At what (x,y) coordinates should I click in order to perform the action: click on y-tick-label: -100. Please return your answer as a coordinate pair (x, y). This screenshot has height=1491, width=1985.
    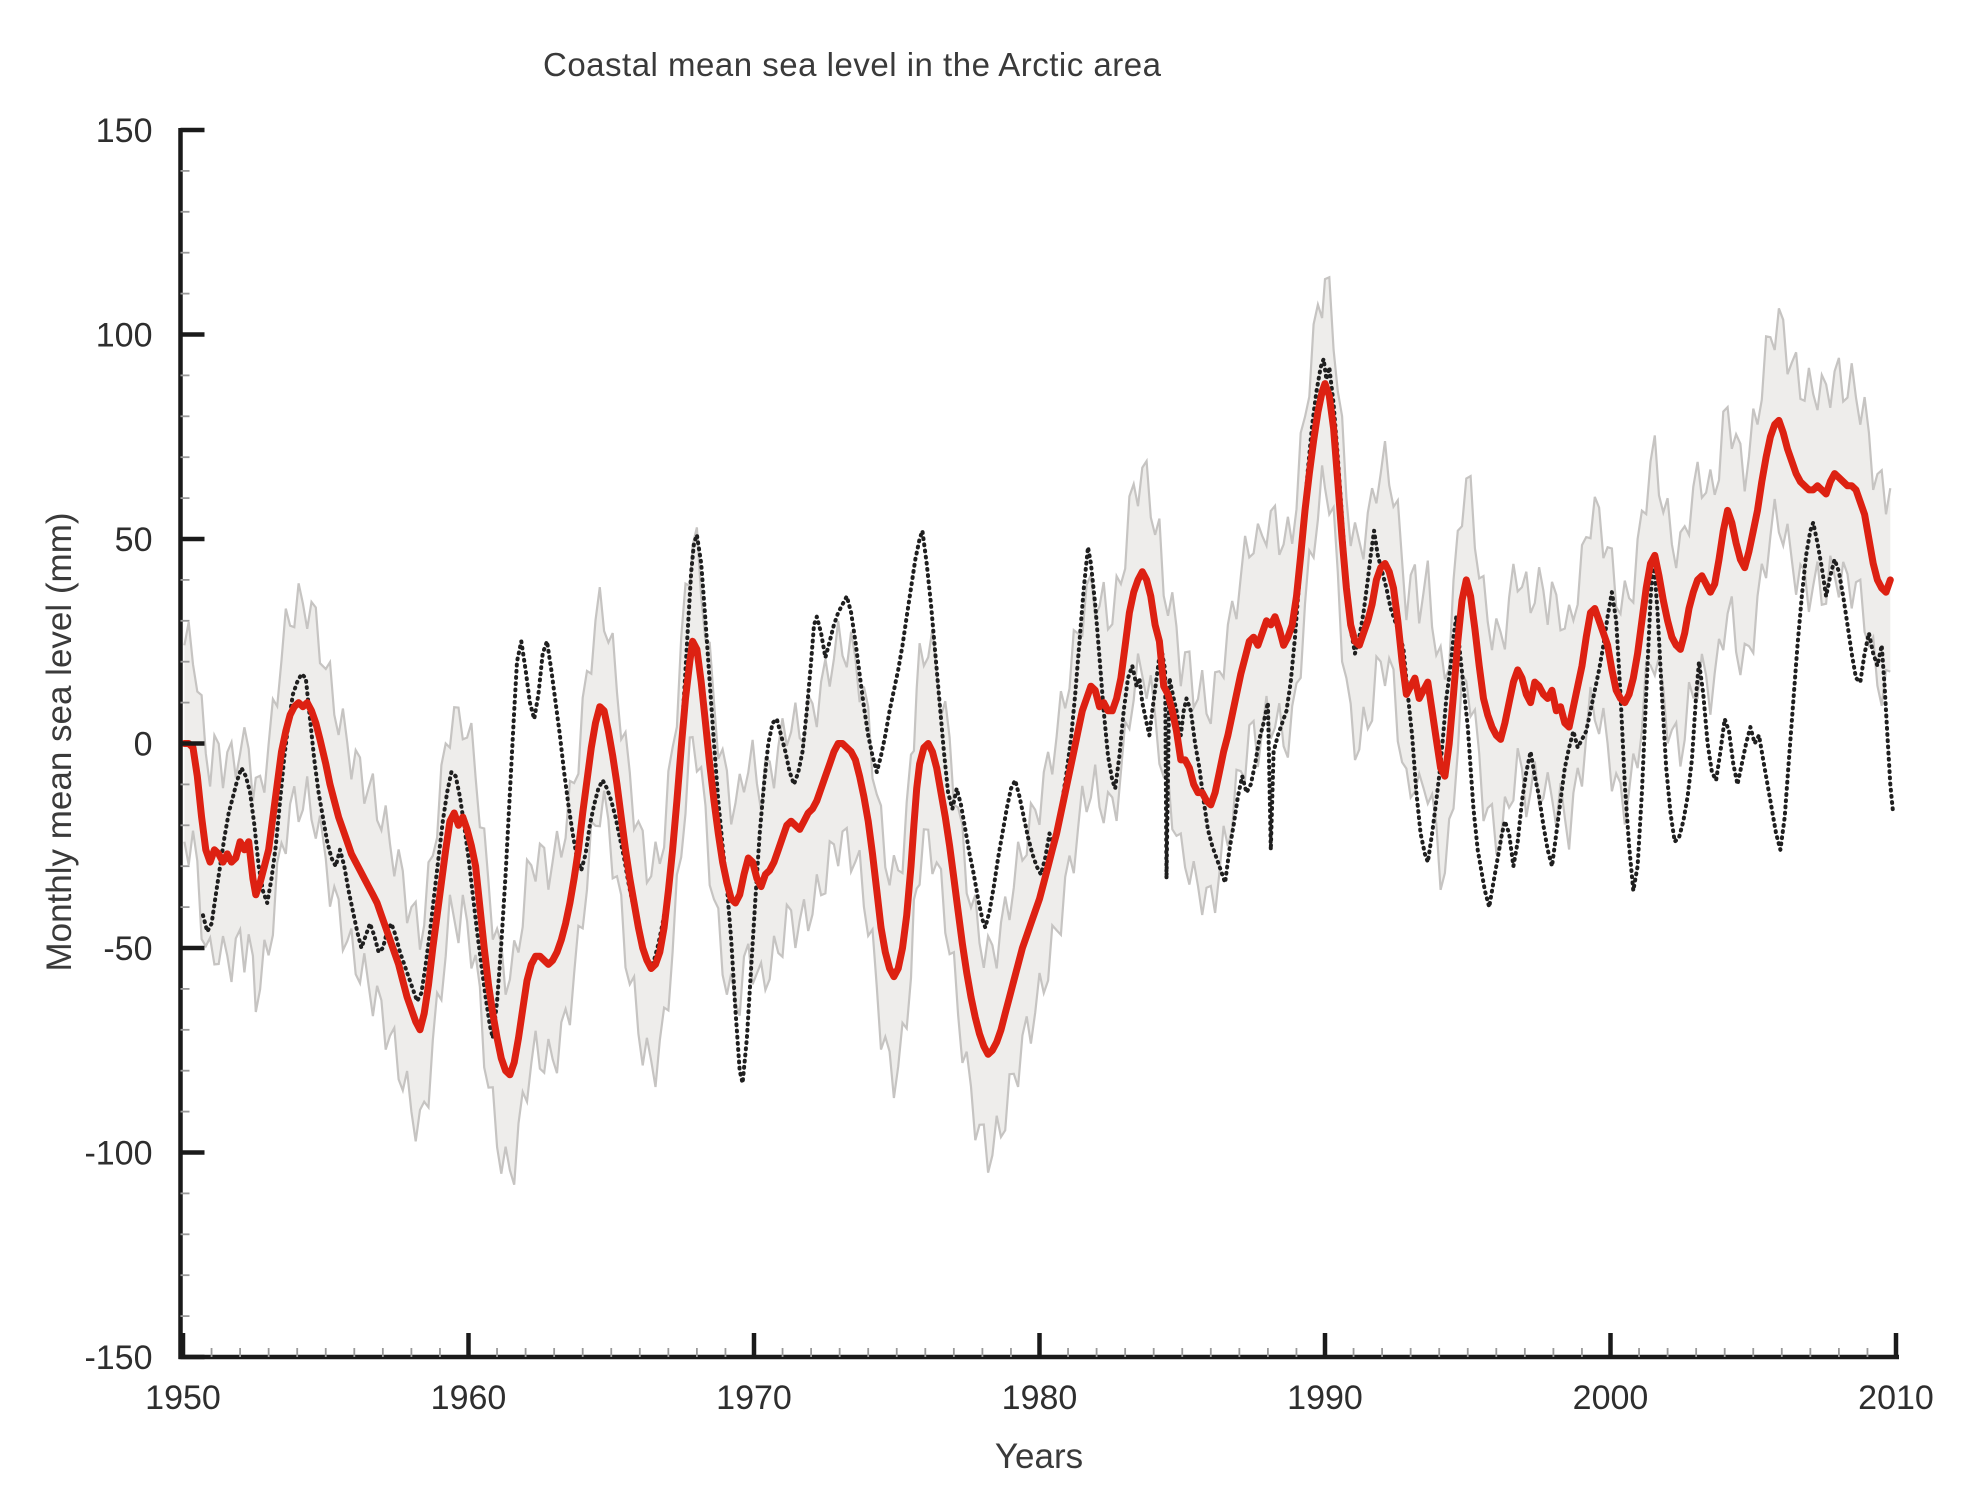
    Looking at the image, I should click on (118, 1154).